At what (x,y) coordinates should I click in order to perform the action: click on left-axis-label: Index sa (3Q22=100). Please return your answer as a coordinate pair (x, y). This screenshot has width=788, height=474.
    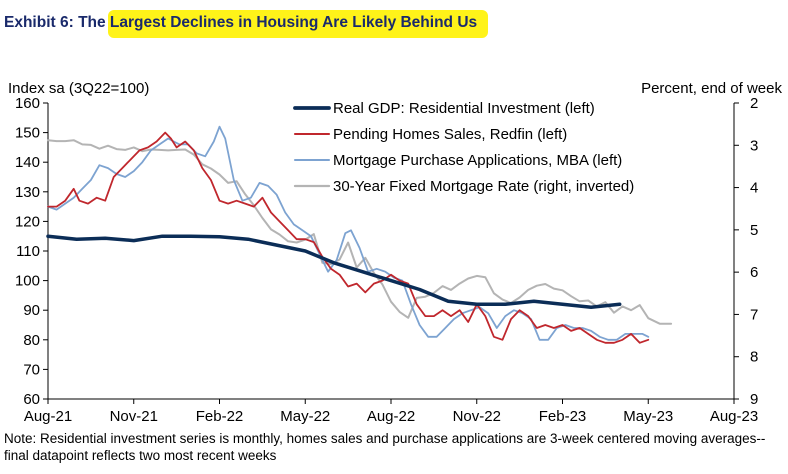
    Looking at the image, I should click on (78, 88).